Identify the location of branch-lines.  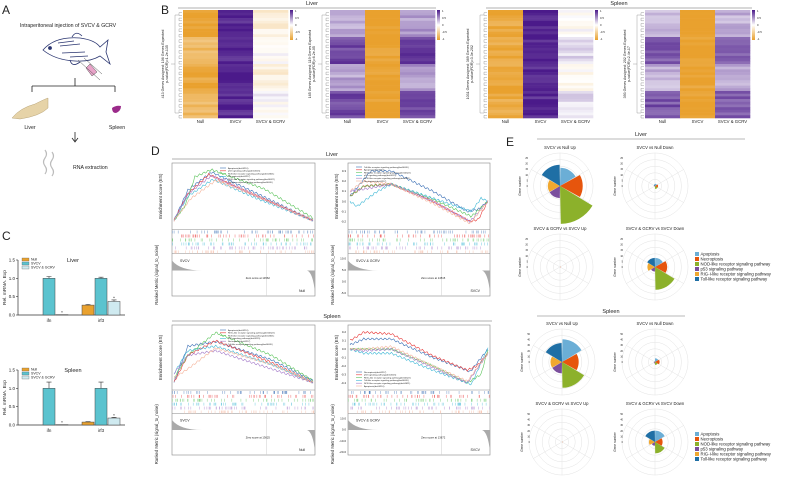
(73, 85).